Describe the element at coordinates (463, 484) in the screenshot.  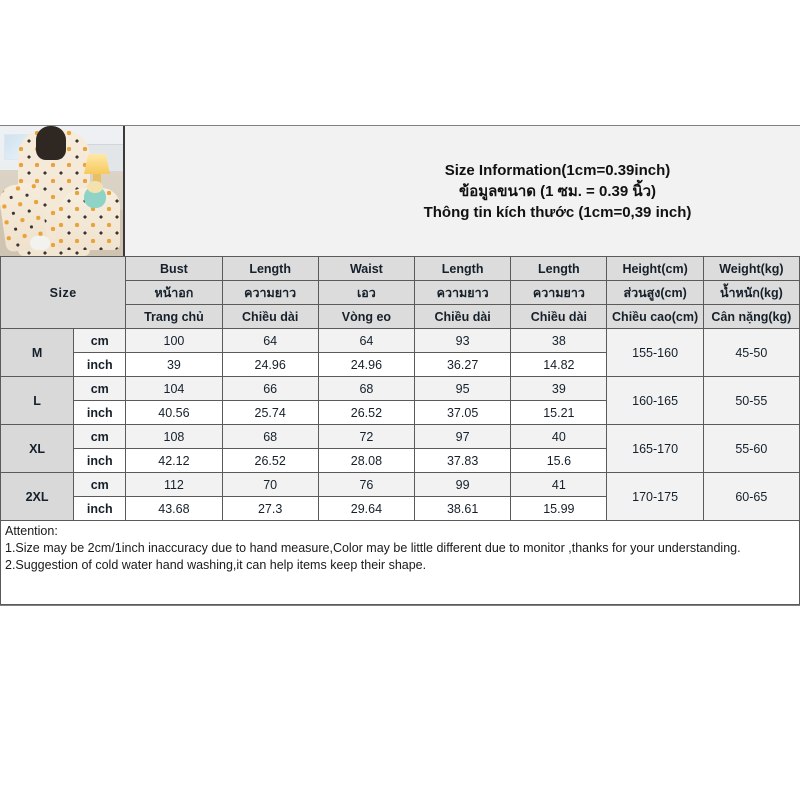
I see `cell-2xl-cm-length2: 99` at that location.